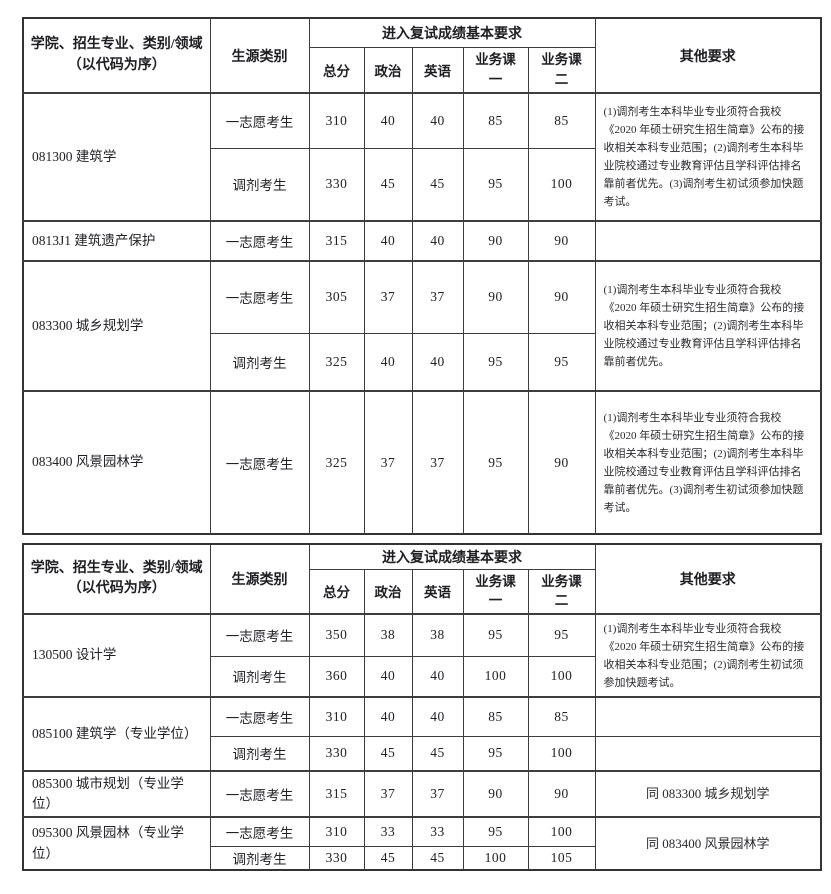  Describe the element at coordinates (495, 676) in the screenshot. I see `score-subject1-cell: 100` at that location.